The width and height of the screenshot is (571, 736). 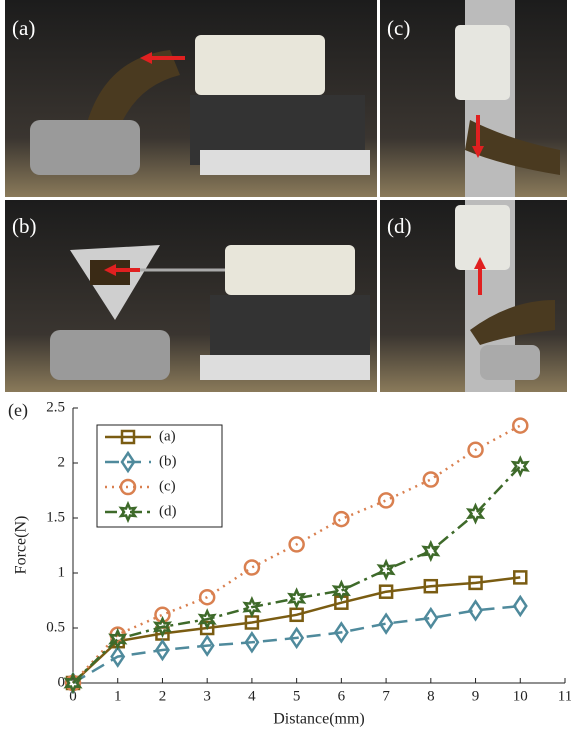 What do you see at coordinates (21, 545) in the screenshot?
I see `y-axis-label: Force(N)` at bounding box center [21, 545].